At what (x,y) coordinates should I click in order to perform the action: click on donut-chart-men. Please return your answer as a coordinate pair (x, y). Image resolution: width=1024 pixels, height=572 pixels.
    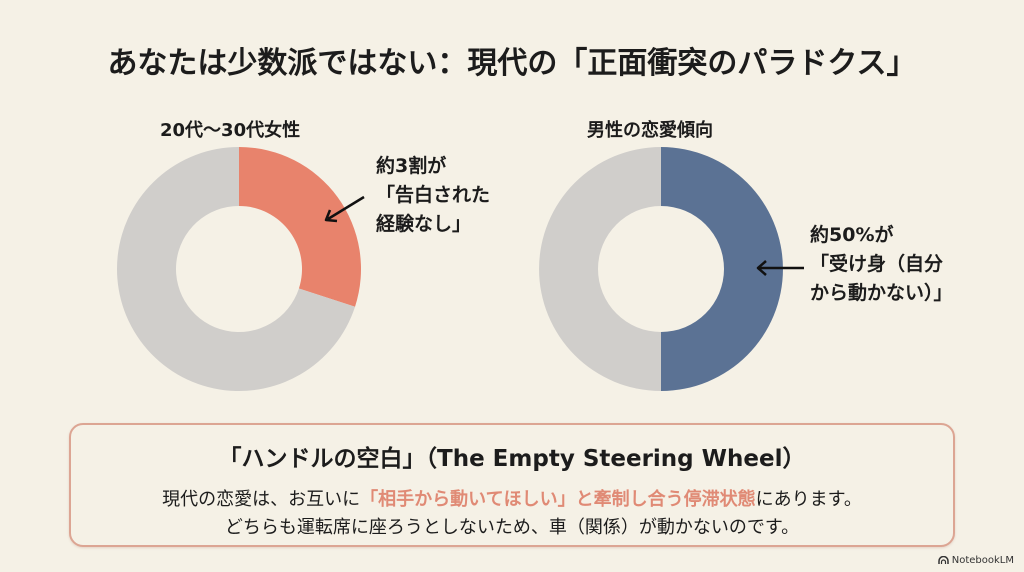
    Looking at the image, I should click on (661, 269).